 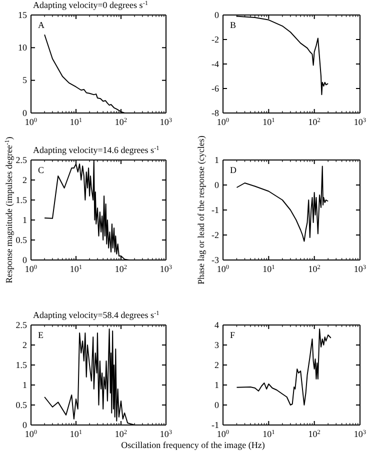 I want to click on y-tick-label: -4, so click(x=216, y=63).